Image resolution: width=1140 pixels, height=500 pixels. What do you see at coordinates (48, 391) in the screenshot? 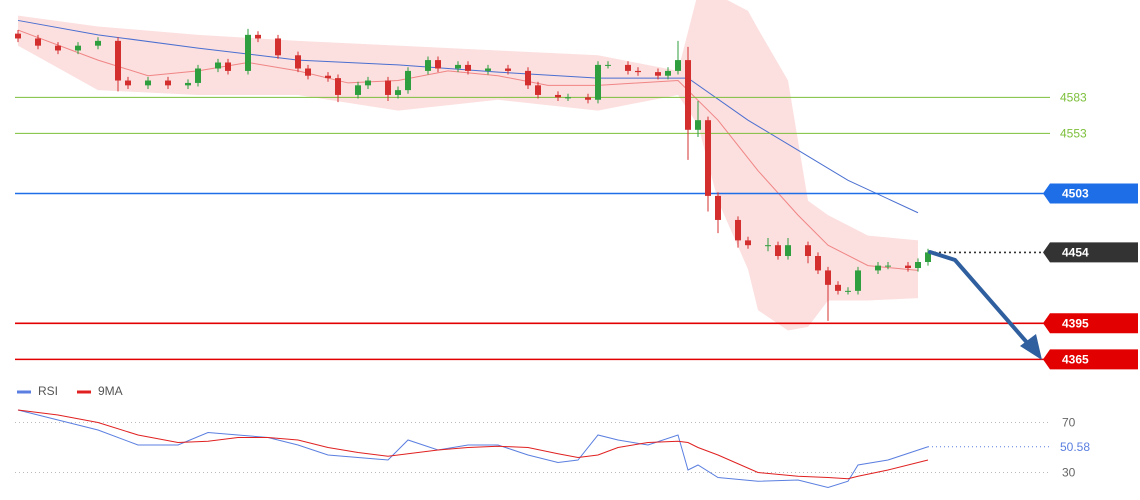
I see `legend-label: RSI` at bounding box center [48, 391].